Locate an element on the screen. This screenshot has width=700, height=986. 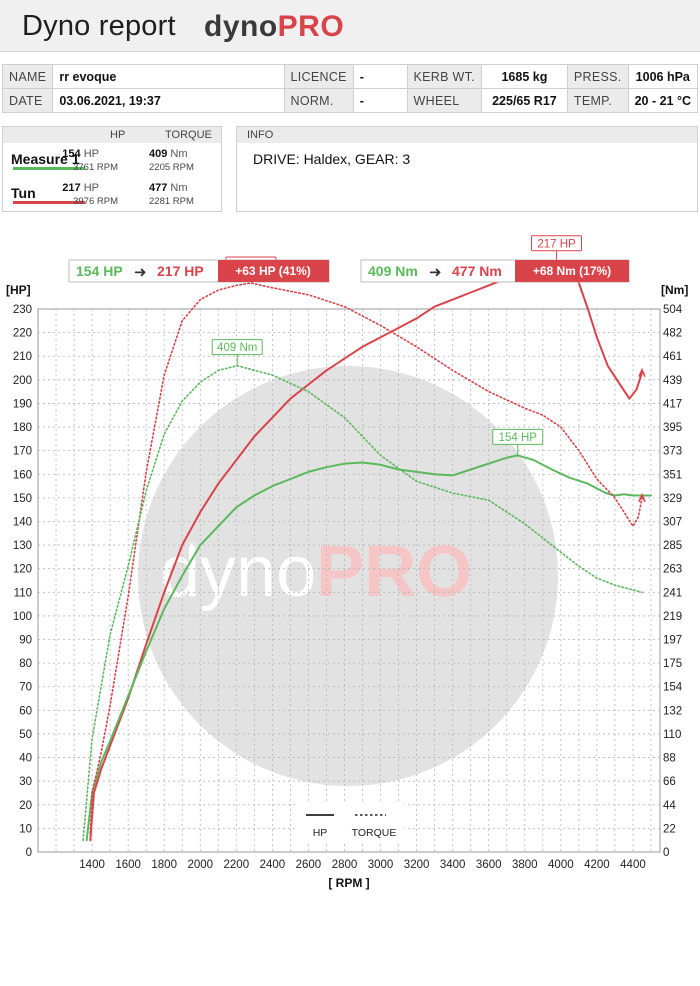
report-title: Dyno report is located at coordinates (99, 26).